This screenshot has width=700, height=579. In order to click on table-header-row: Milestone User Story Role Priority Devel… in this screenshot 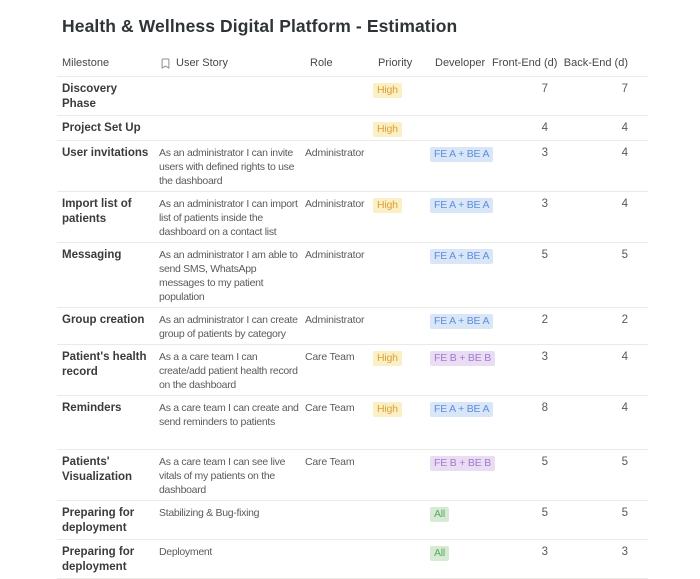, I will do `click(352, 63)`.